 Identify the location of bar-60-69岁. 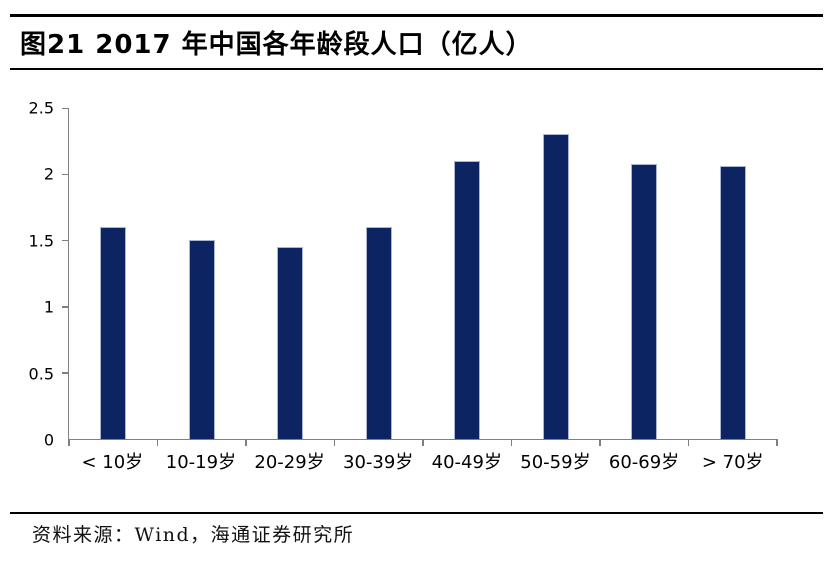
(644, 301).